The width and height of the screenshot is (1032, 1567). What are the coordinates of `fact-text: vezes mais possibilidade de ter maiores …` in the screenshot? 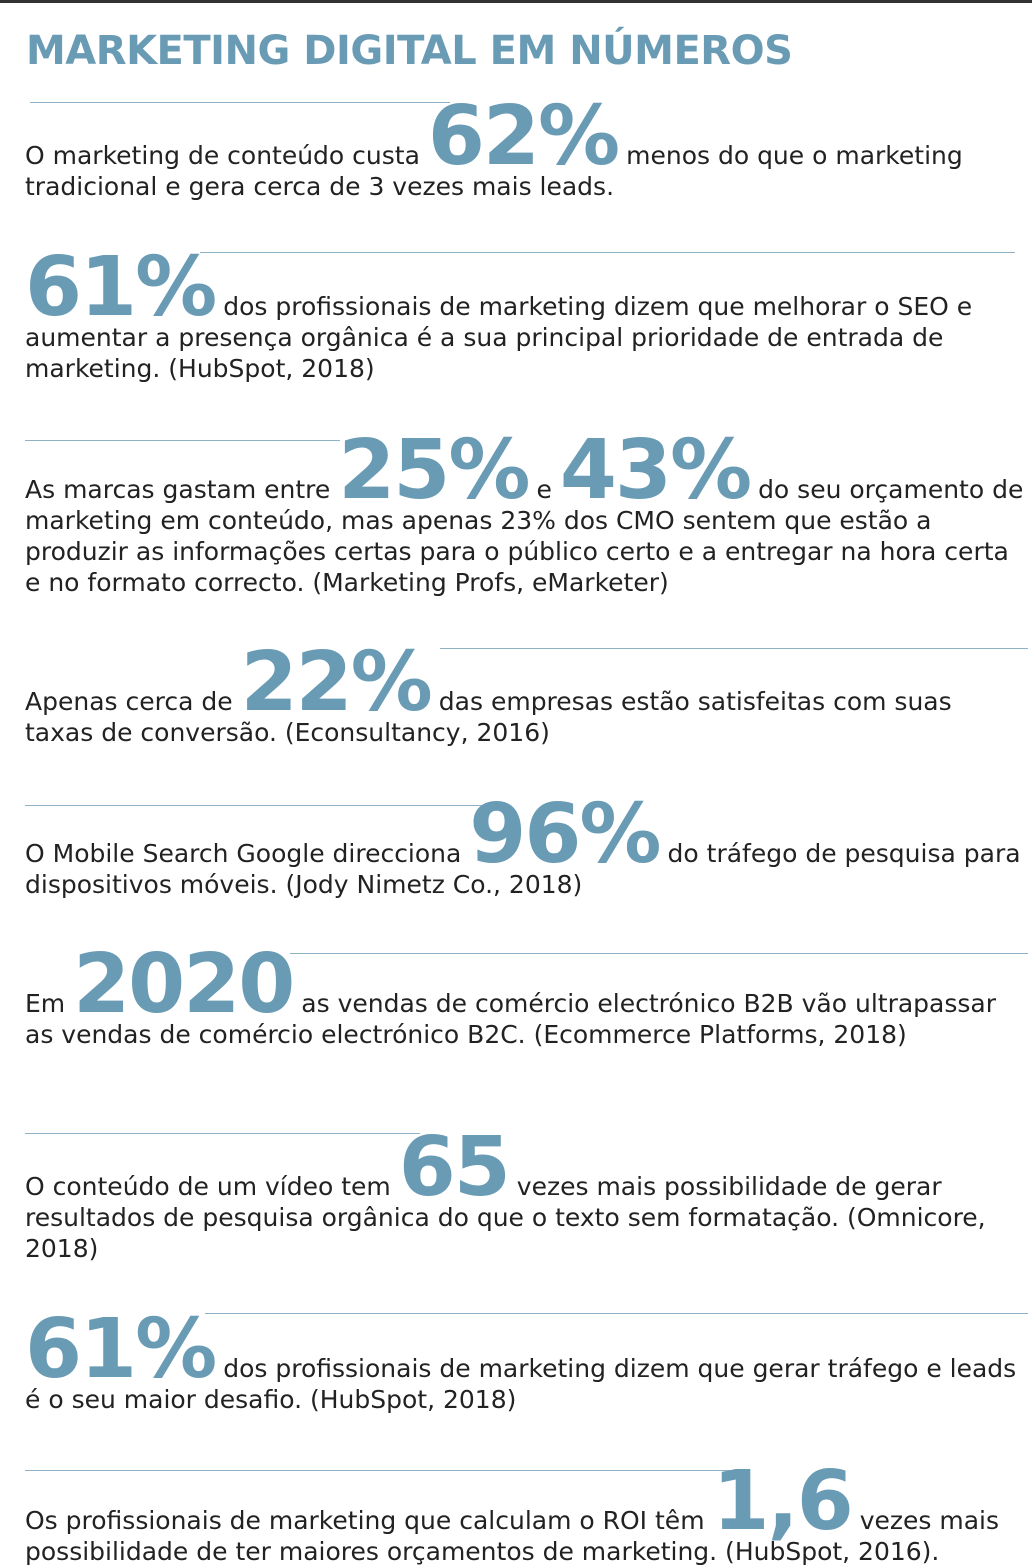 It's located at (512, 1536).